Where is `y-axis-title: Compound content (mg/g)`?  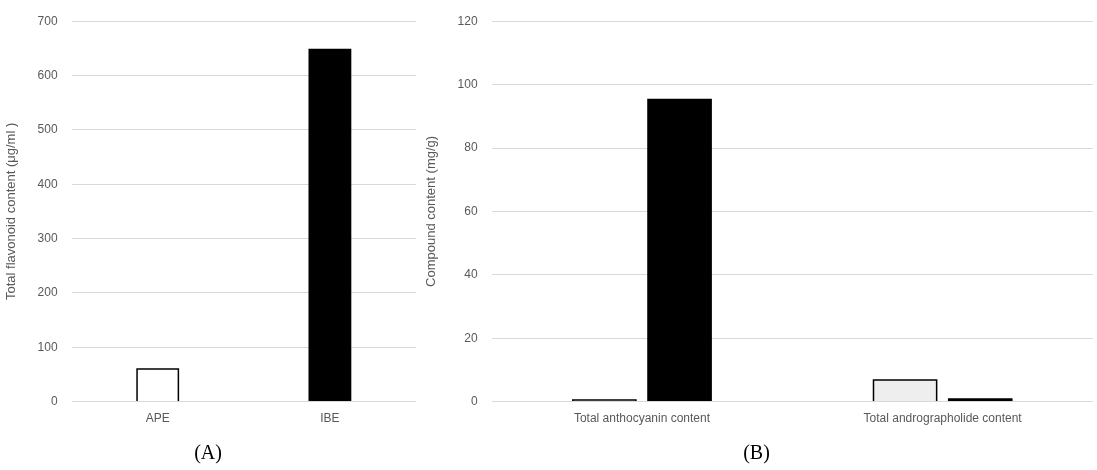
y-axis-title: Compound content (mg/g) is located at coordinates (431, 211).